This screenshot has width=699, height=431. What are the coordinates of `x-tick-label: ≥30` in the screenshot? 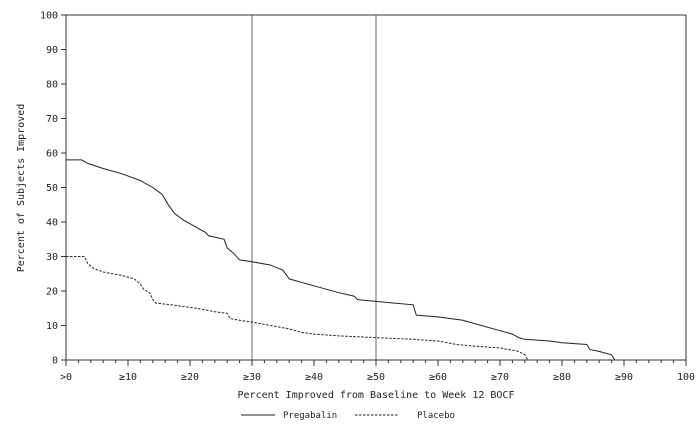 It's located at (252, 377).